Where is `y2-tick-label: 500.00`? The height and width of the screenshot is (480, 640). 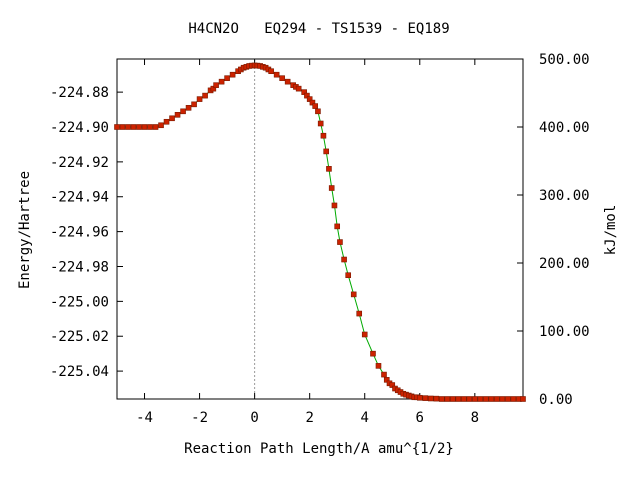
y2-tick-label: 500.00 is located at coordinates (564, 60).